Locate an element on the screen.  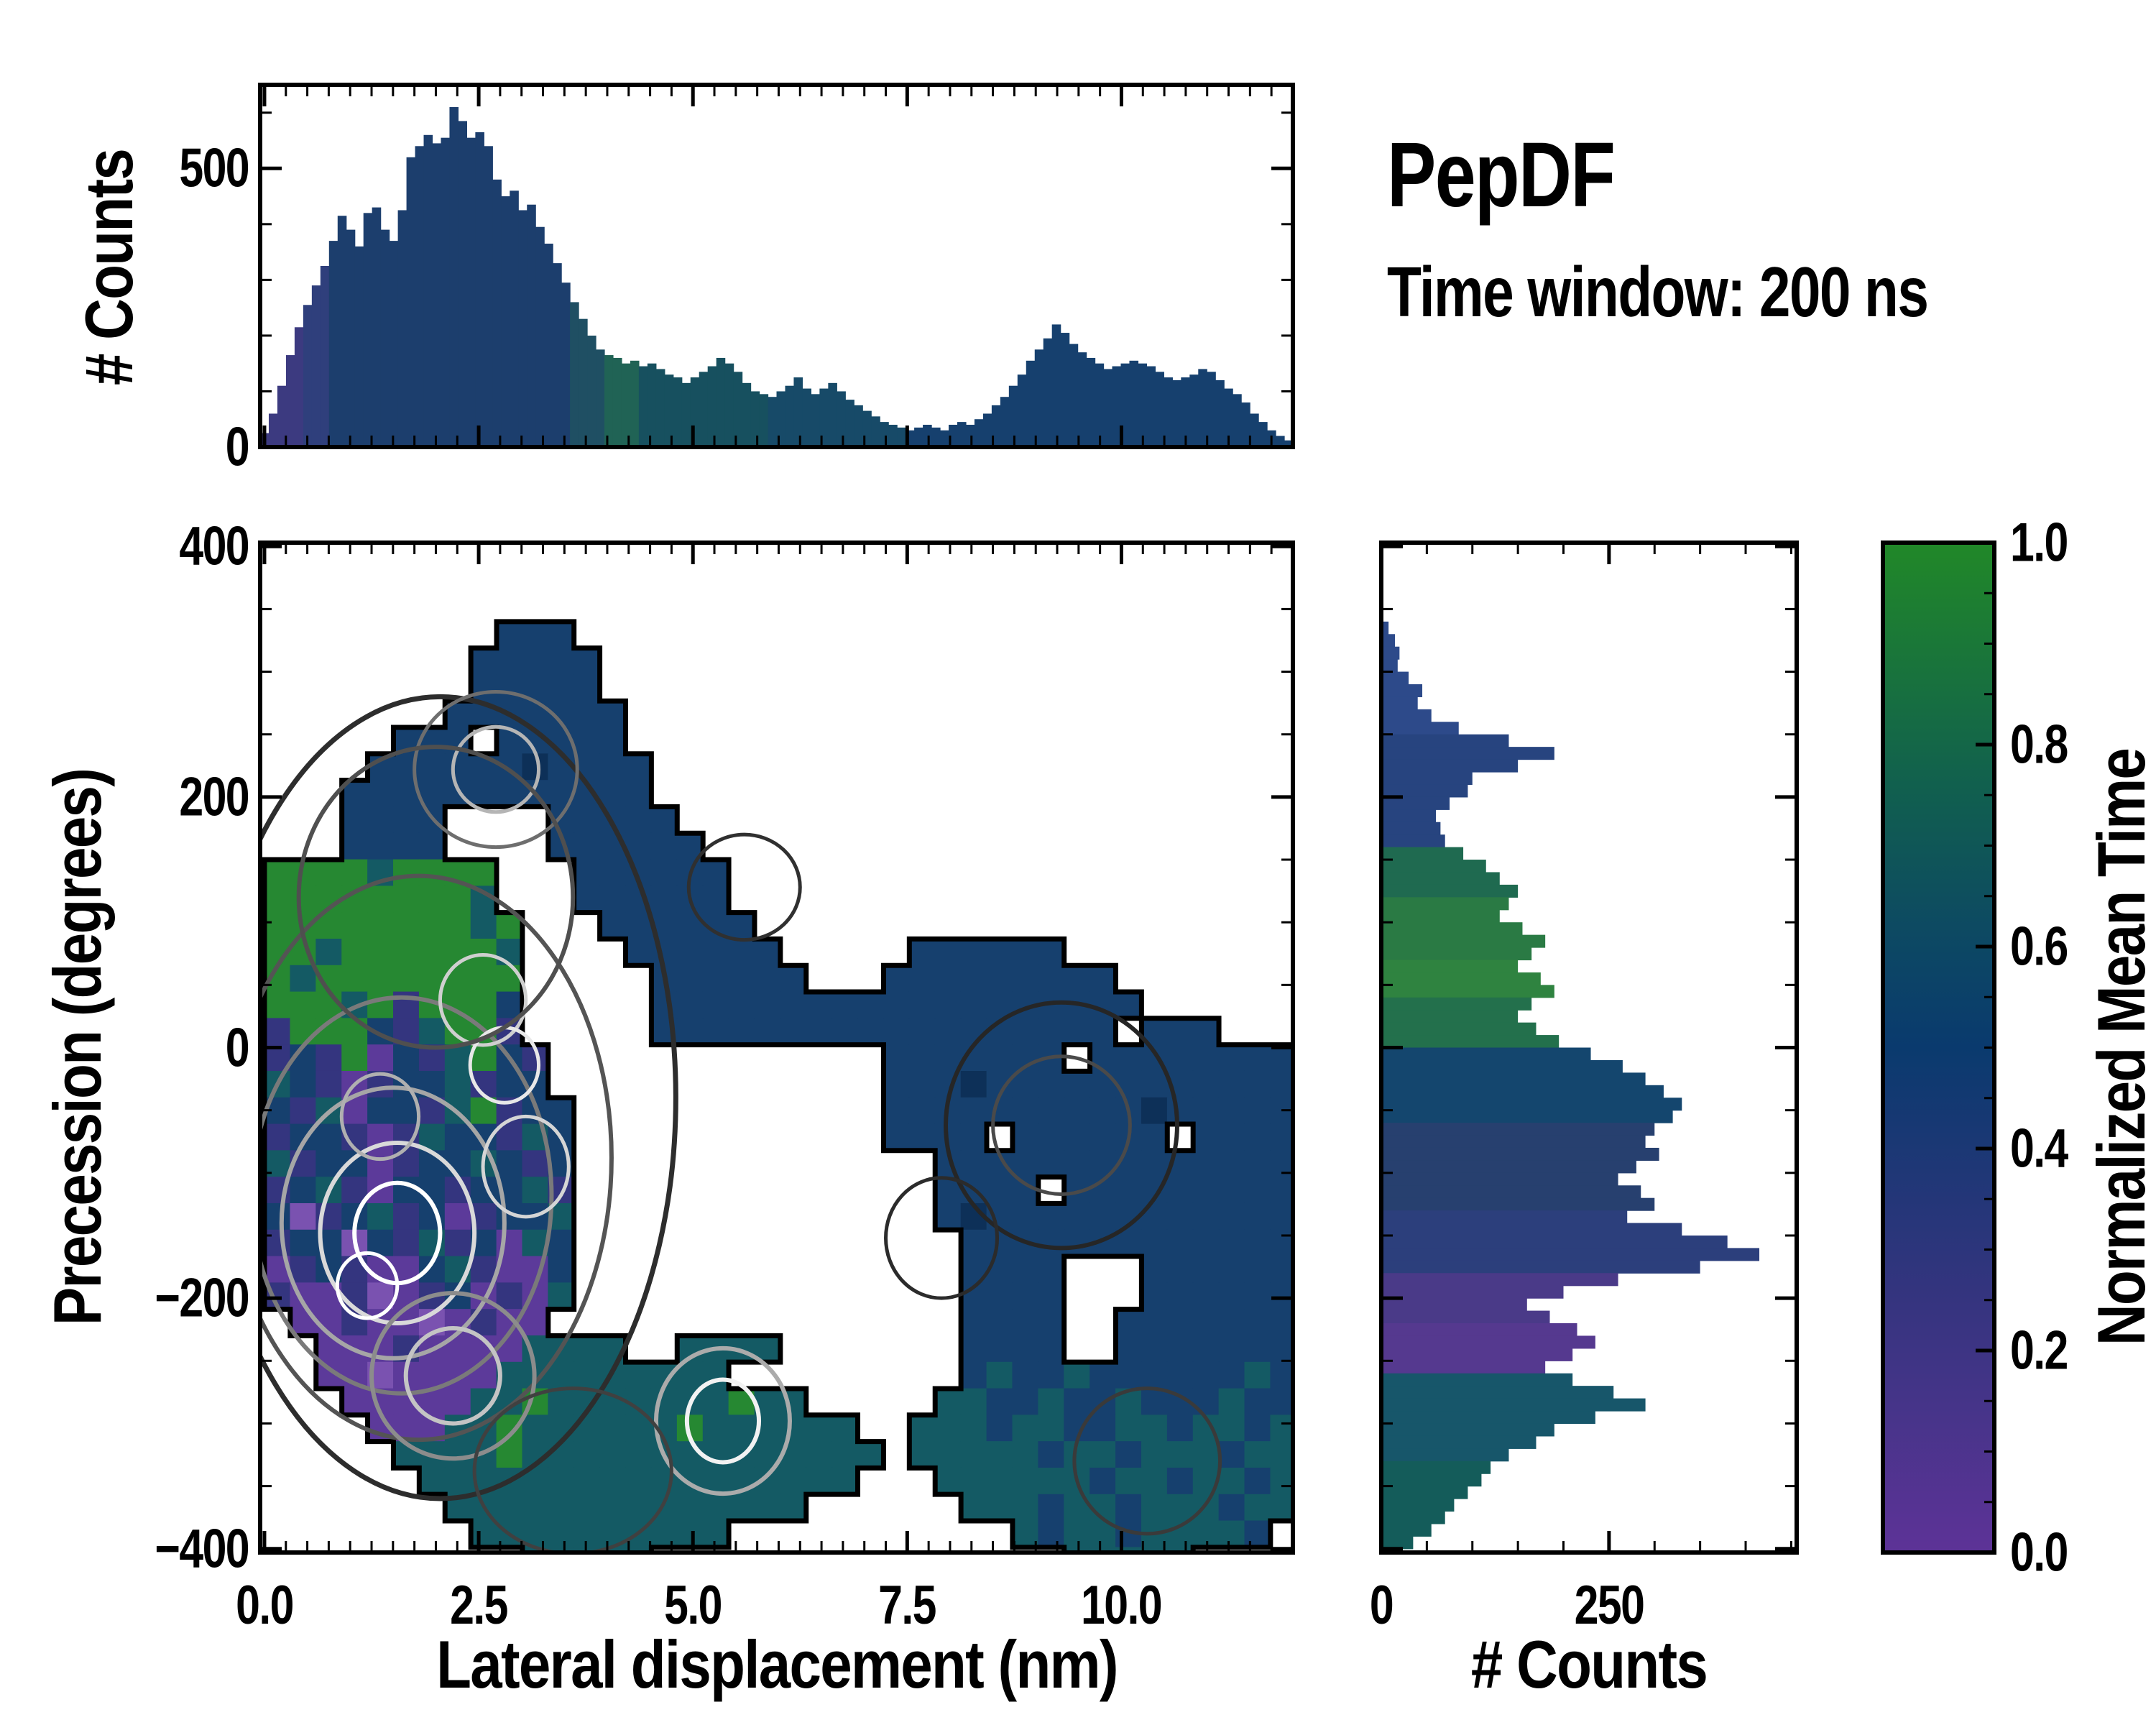
top-hist-ytick: 0 is located at coordinates (238, 447).